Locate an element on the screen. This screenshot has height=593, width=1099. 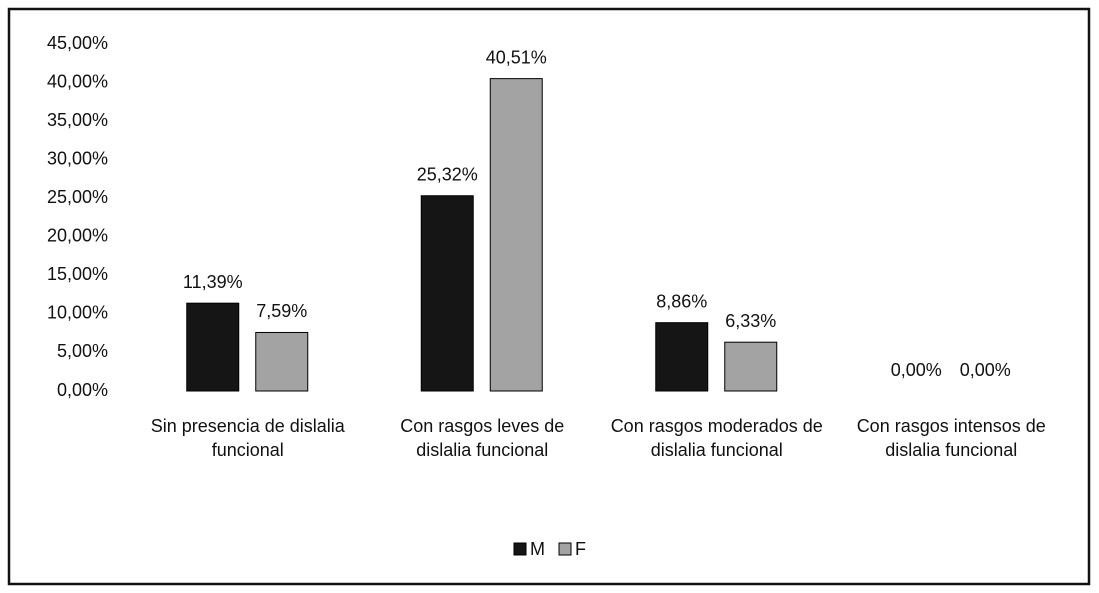
x-tick-label: Sin presencia de dislalia funcional is located at coordinates (247, 438).